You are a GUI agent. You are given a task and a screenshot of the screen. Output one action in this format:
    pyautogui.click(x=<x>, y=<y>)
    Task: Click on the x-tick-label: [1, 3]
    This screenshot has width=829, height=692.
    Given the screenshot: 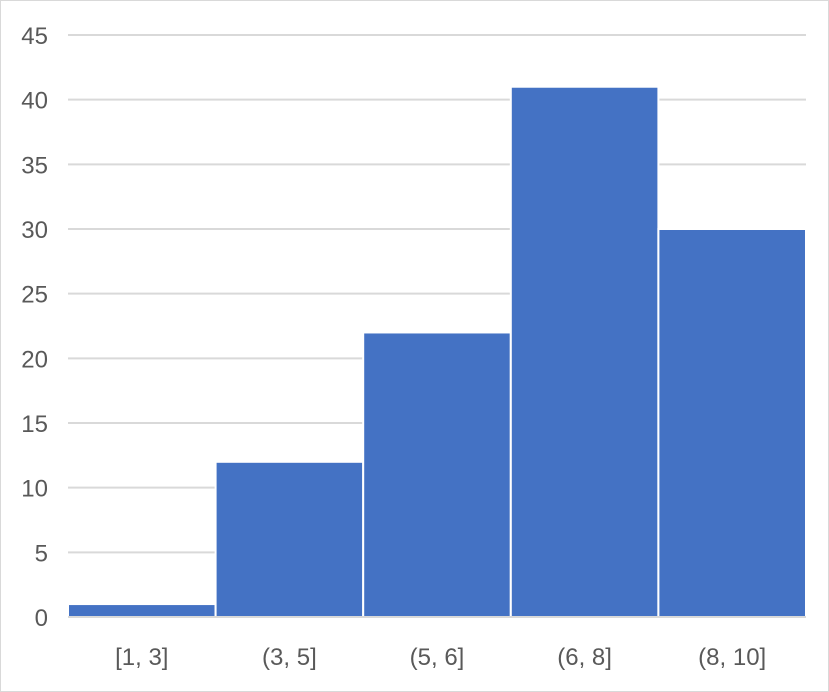 What is the action you would take?
    pyautogui.click(x=141, y=657)
    